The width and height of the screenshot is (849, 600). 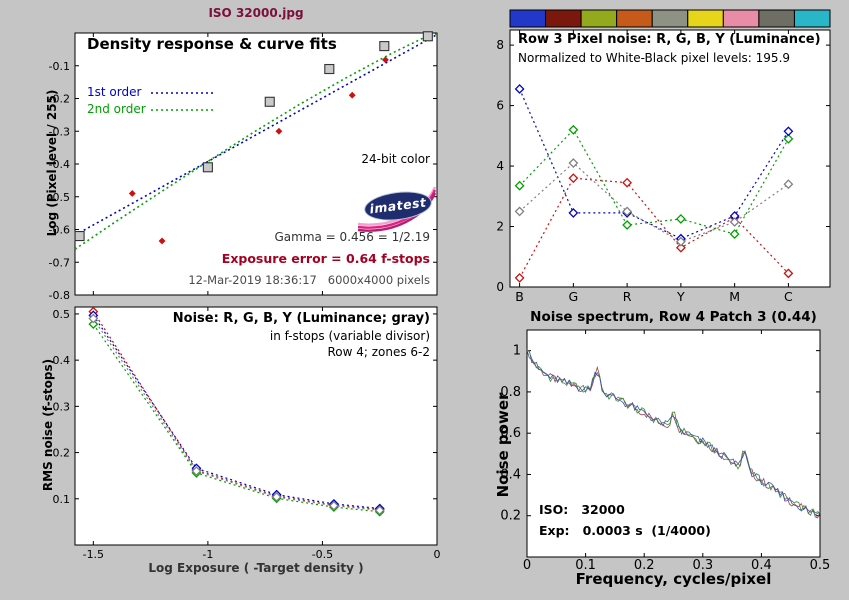 I want to click on svg-text: B, so click(x=519, y=296).